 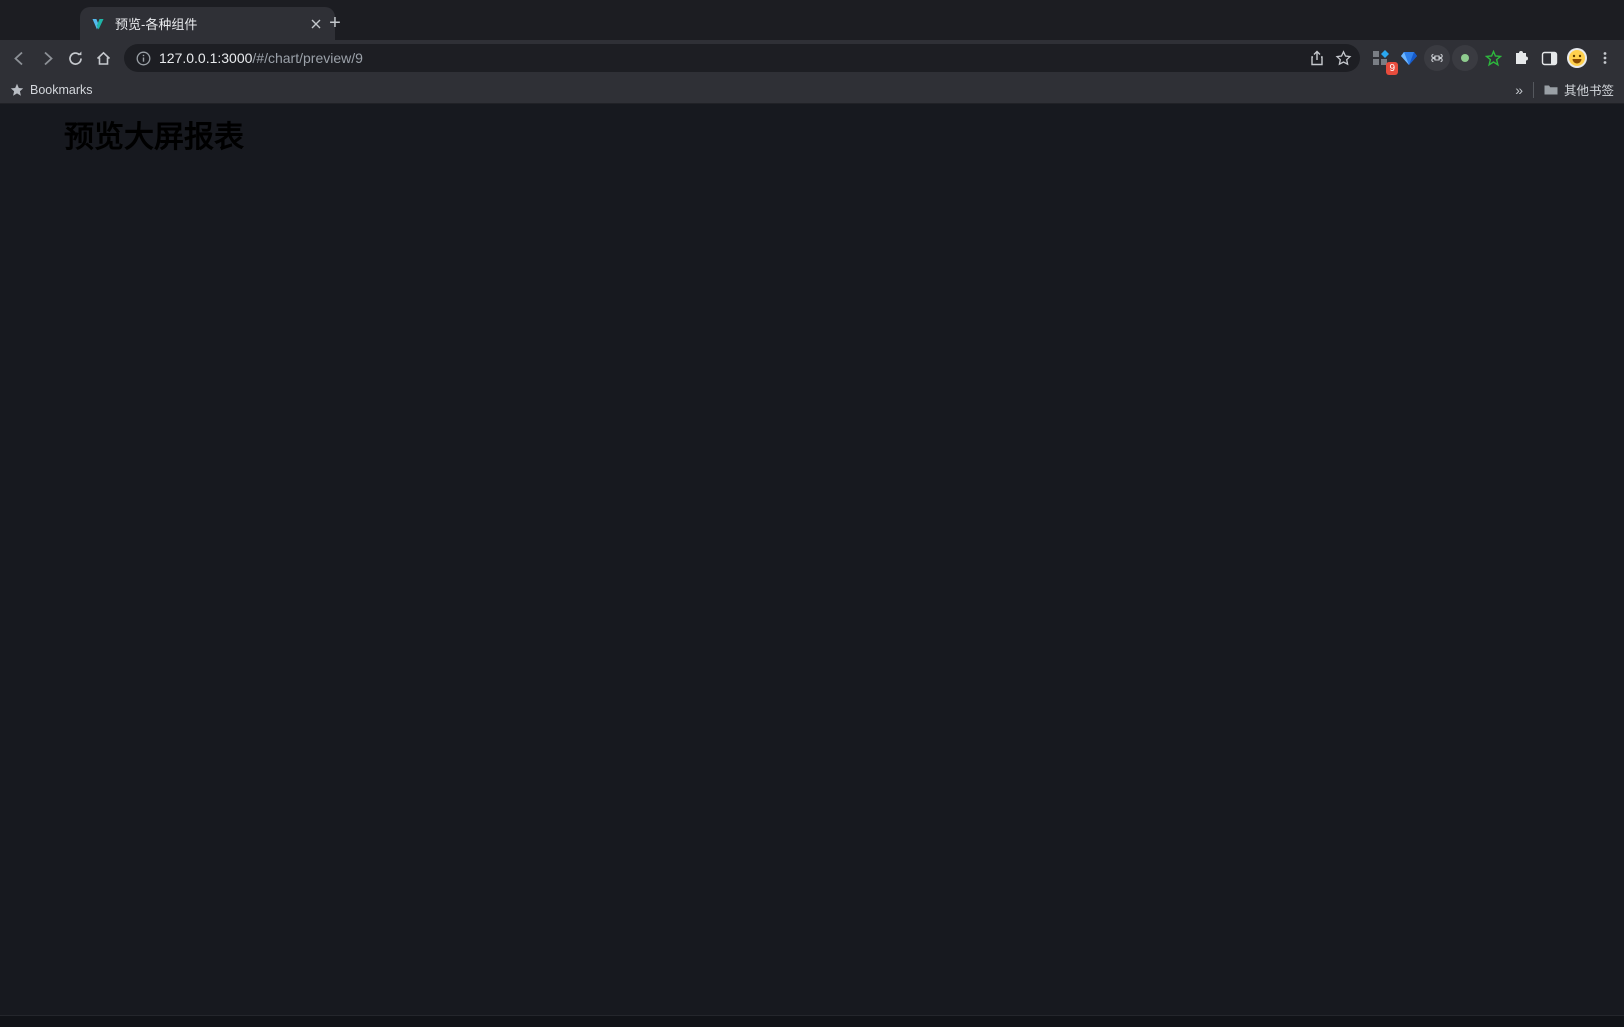 I want to click on chart-city-progress, so click(x=1183, y=270).